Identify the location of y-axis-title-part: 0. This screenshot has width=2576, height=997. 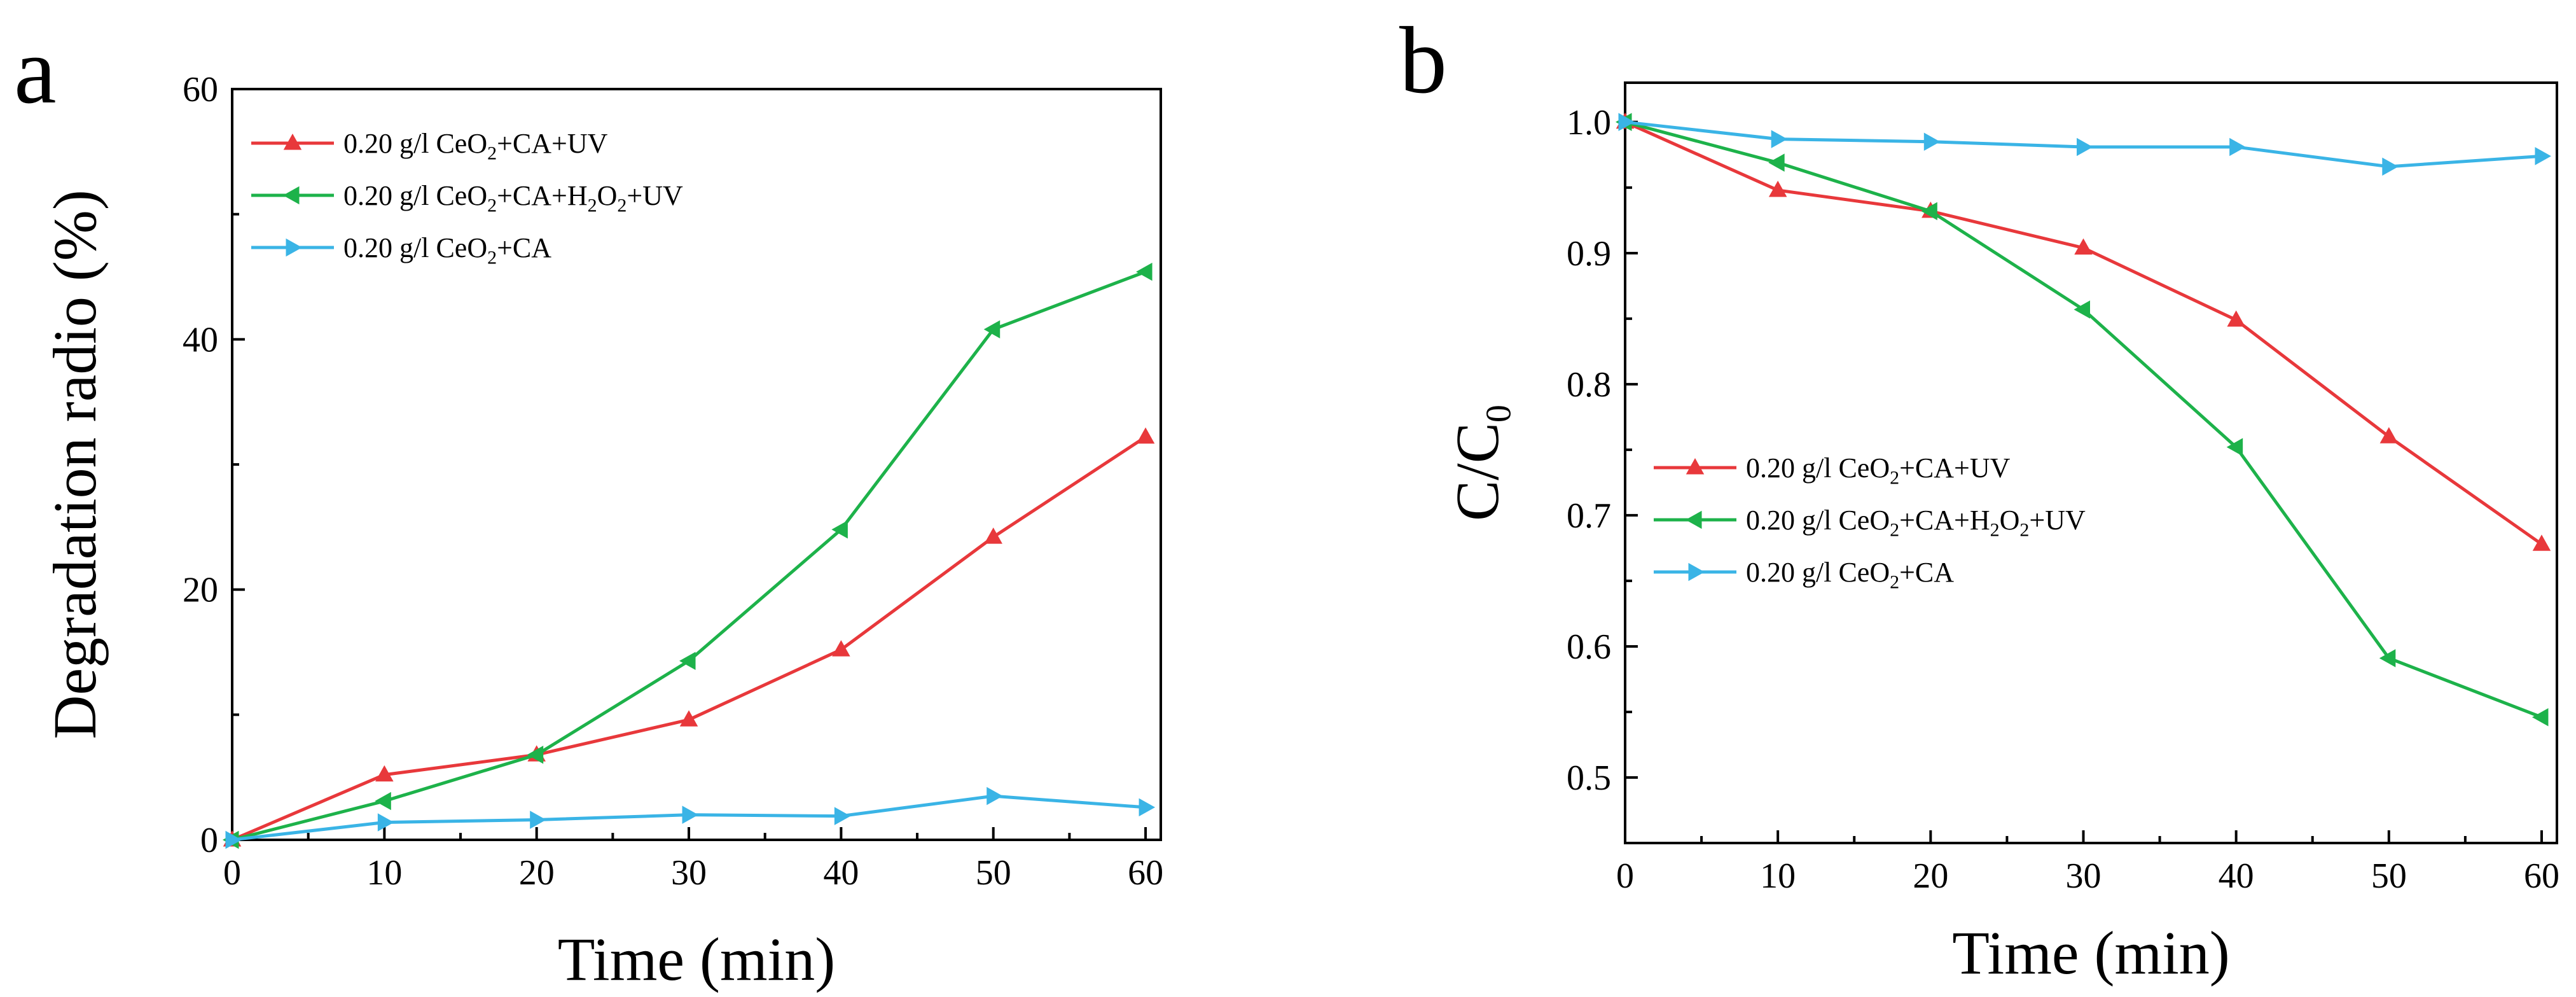
(1499, 414).